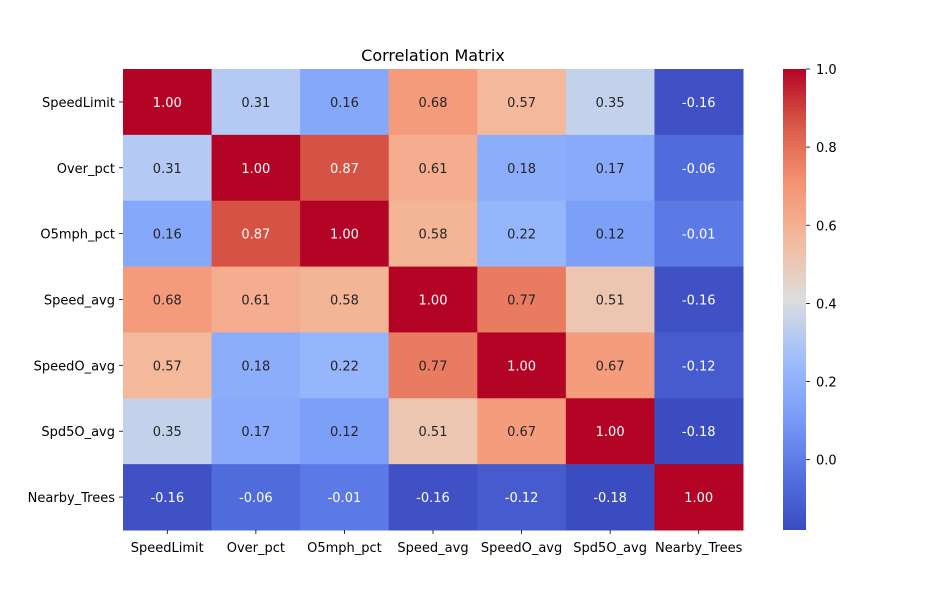 The height and width of the screenshot is (599, 926). What do you see at coordinates (78, 103) in the screenshot?
I see `y-tick-label: SpeedLimit` at bounding box center [78, 103].